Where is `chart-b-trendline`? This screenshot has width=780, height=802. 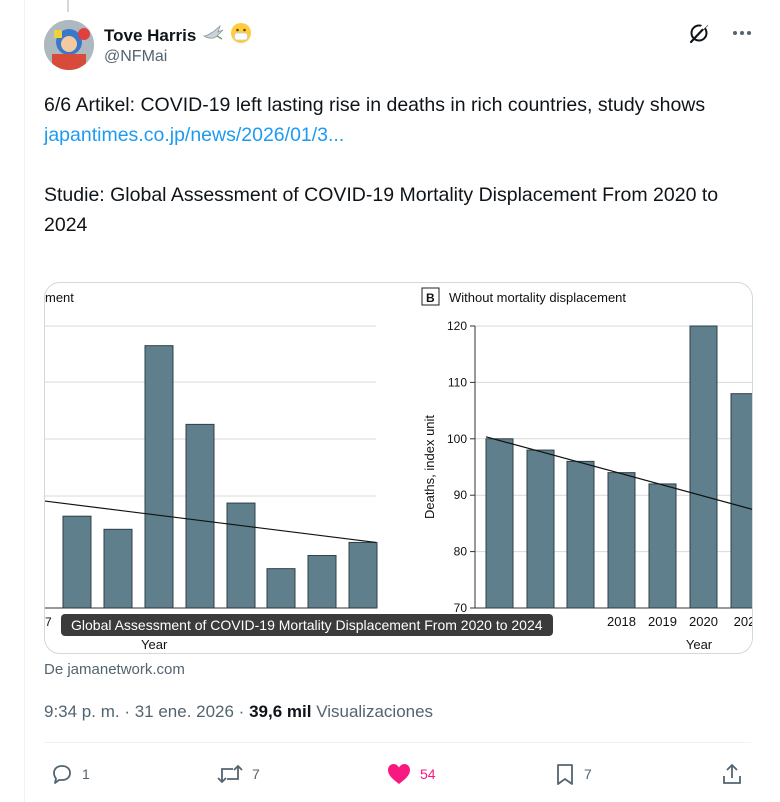
chart-b-trendline is located at coordinates (618, 473).